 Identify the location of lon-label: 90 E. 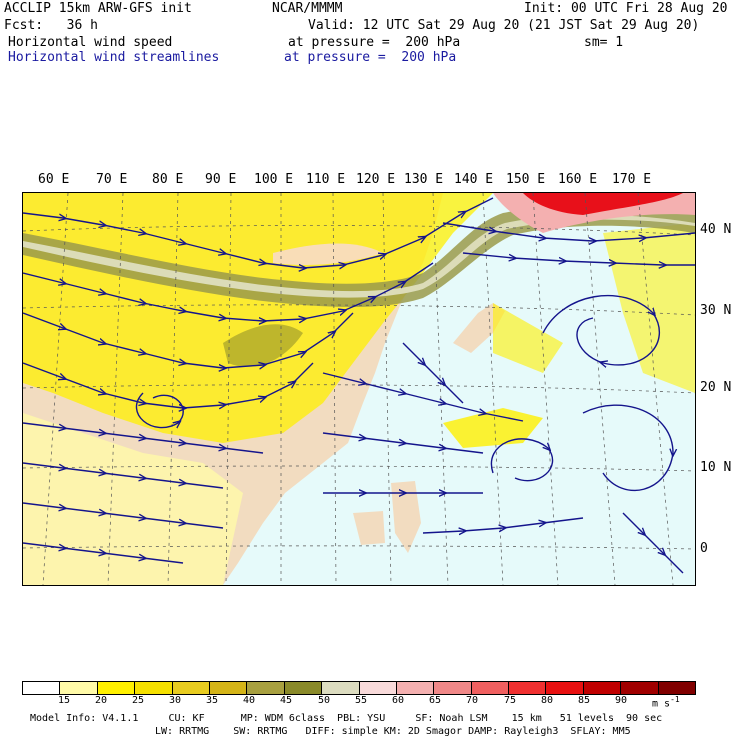
(221, 179).